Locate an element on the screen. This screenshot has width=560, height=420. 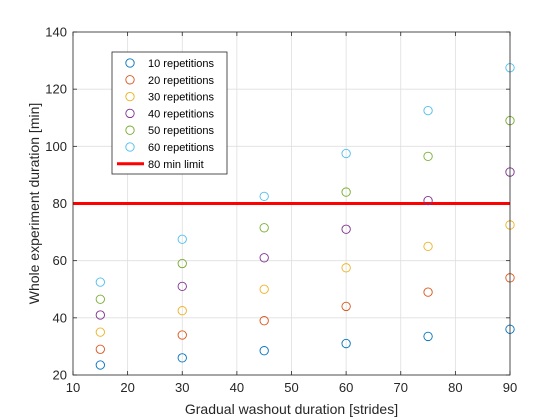
x-tick-label: 10 is located at coordinates (73, 387).